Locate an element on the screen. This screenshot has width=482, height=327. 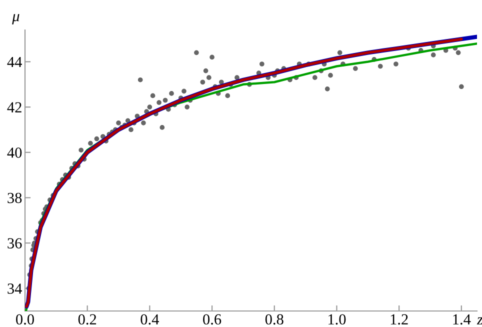
x-tick-label: 0.8 is located at coordinates (274, 319).